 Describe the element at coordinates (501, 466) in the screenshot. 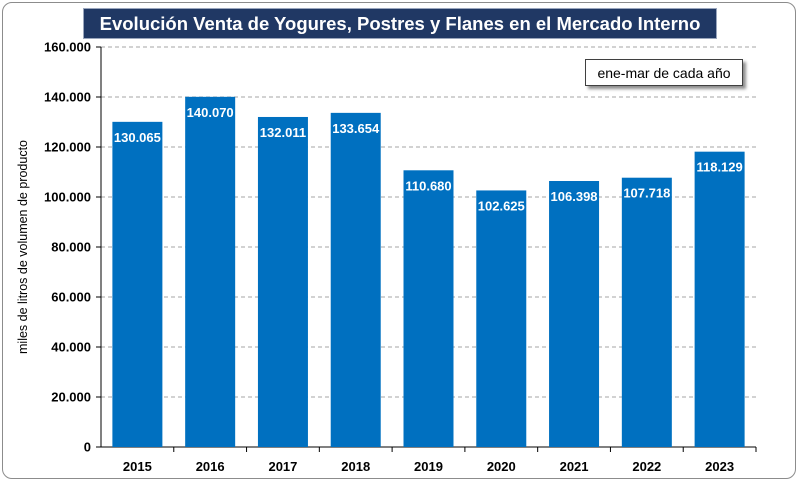

I see `x-tick-label: 2020` at that location.